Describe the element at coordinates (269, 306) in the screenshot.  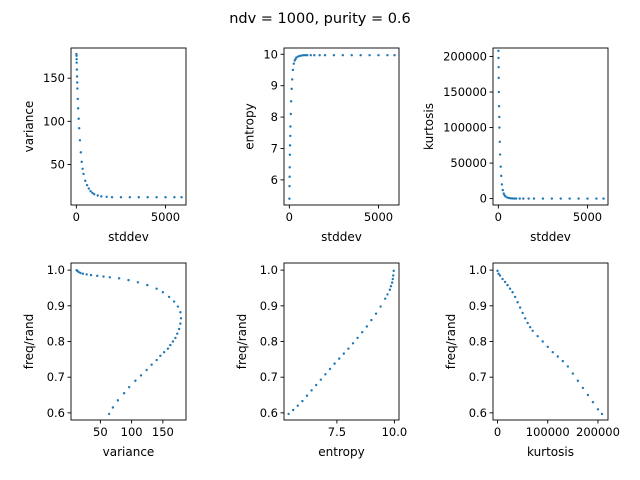
I see `y-tick-label: 0.9` at that location.